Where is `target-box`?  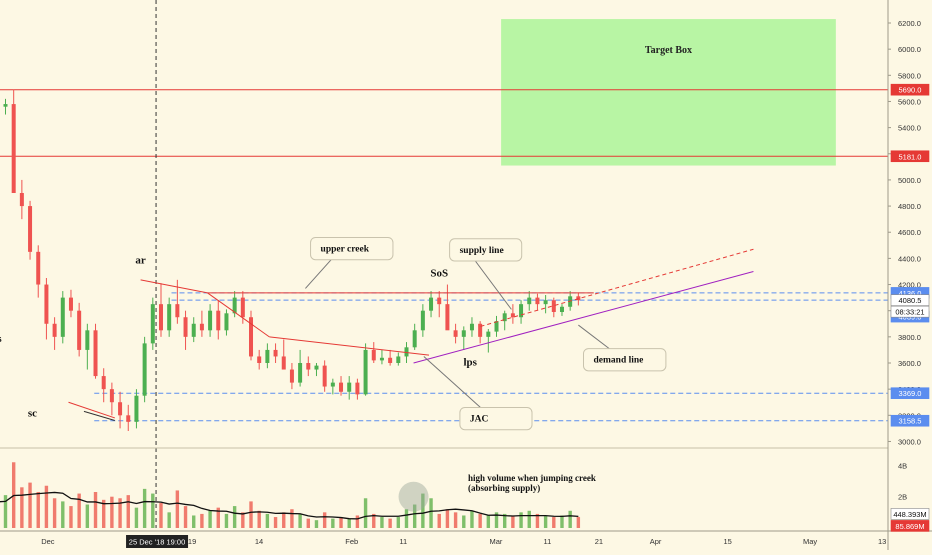
target-box is located at coordinates (668, 92).